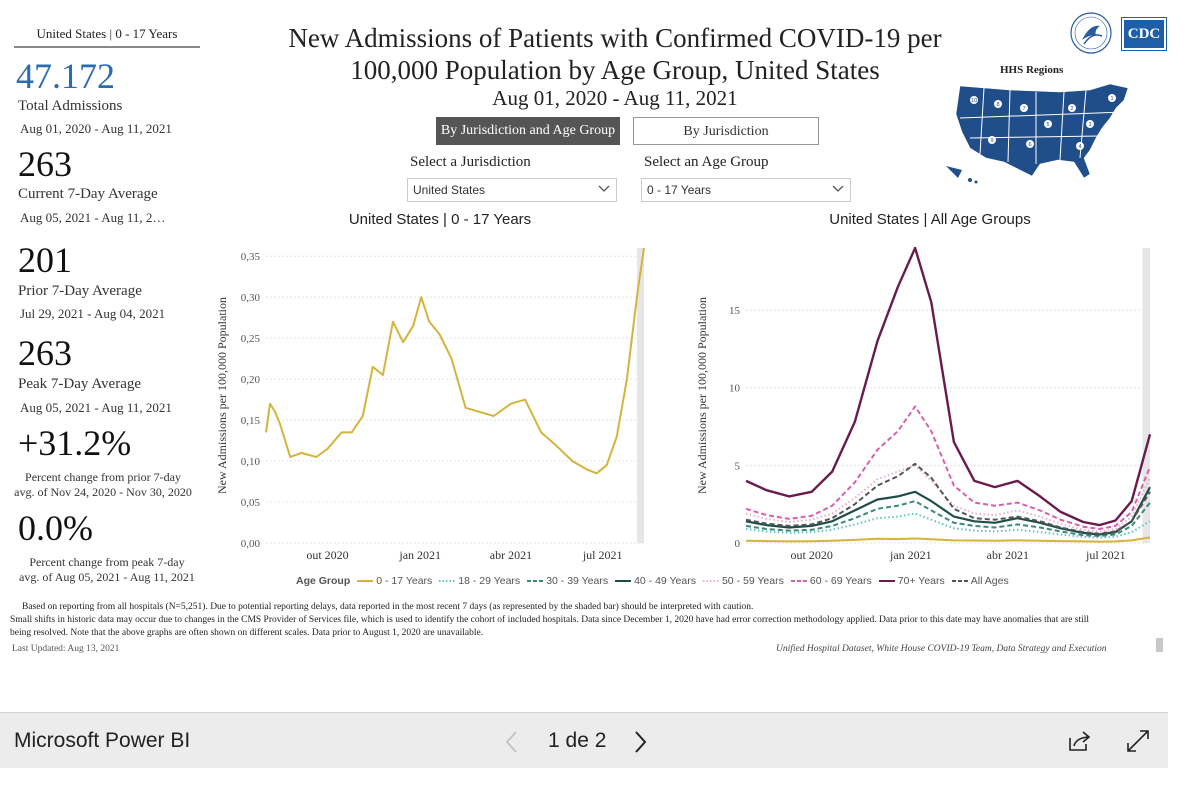 The image size is (1200, 794). Describe the element at coordinates (948, 518) in the screenshot. I see `series-line-30-39-years` at that location.